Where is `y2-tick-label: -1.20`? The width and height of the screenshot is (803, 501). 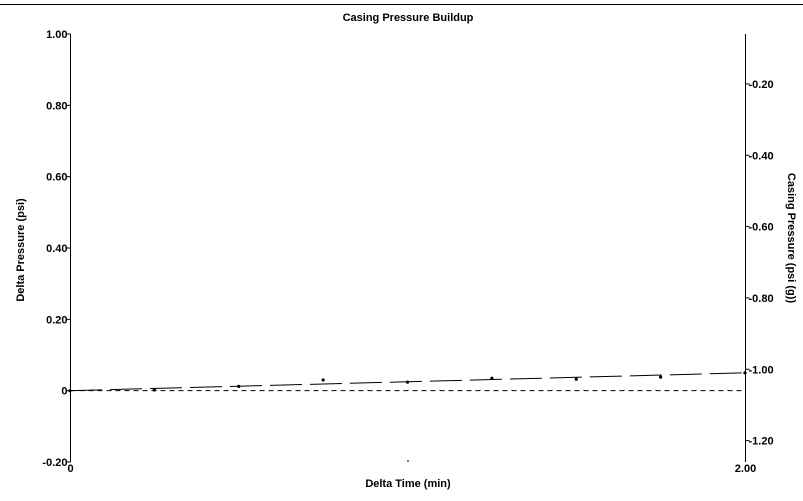 y2-tick-label: -1.20 is located at coordinates (761, 442).